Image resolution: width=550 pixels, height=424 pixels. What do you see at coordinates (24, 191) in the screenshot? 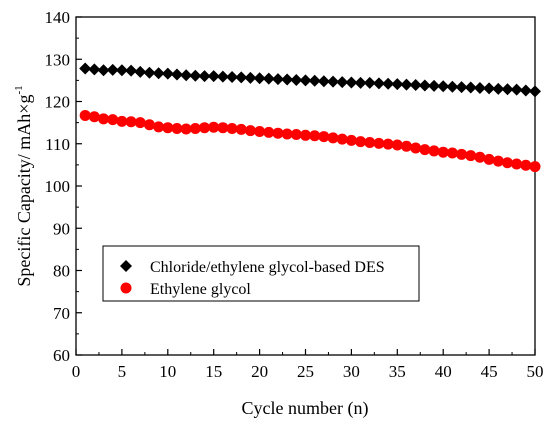
I see `y-axis-title-main: Specific Capacity/ mAh×g` at bounding box center [24, 191].